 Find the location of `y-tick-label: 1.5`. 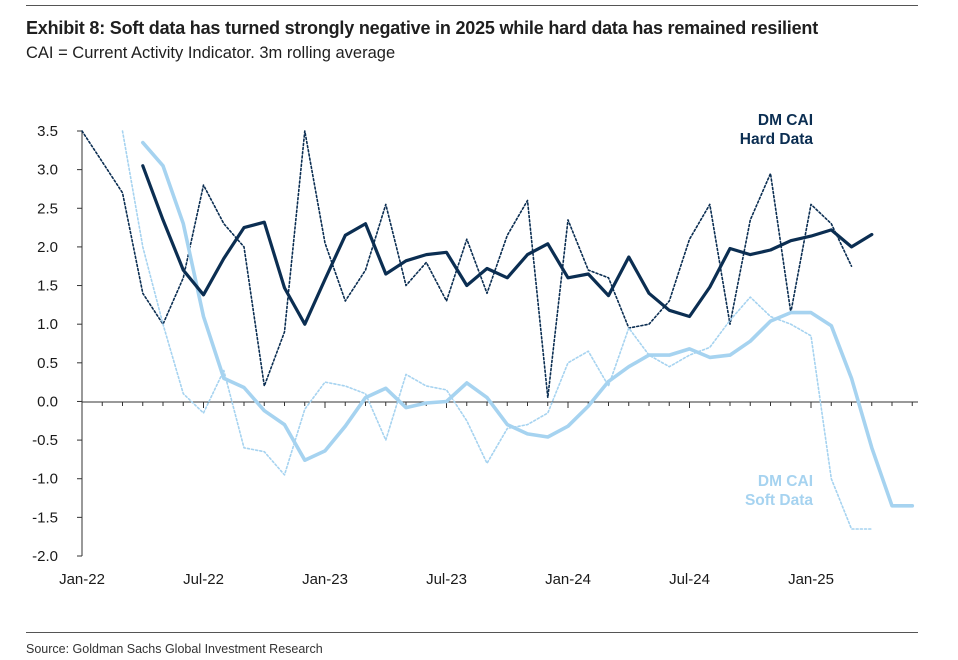

y-tick-label: 1.5 is located at coordinates (47, 286).